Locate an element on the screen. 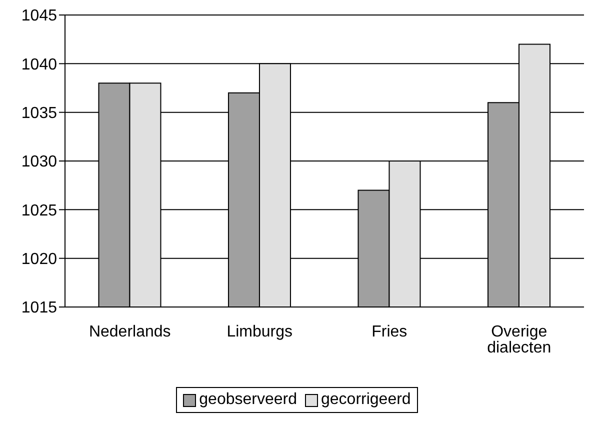  legend-label: gecorrigeerd is located at coordinates (365, 400).